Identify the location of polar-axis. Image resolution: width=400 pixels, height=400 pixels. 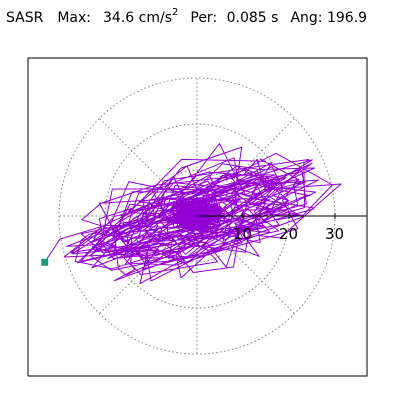
(282, 216).